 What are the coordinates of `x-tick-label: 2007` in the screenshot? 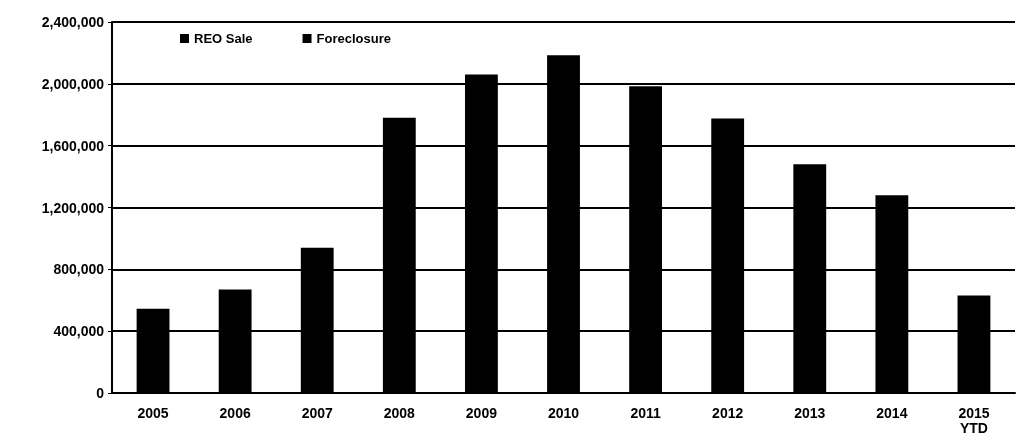 It's located at (317, 412).